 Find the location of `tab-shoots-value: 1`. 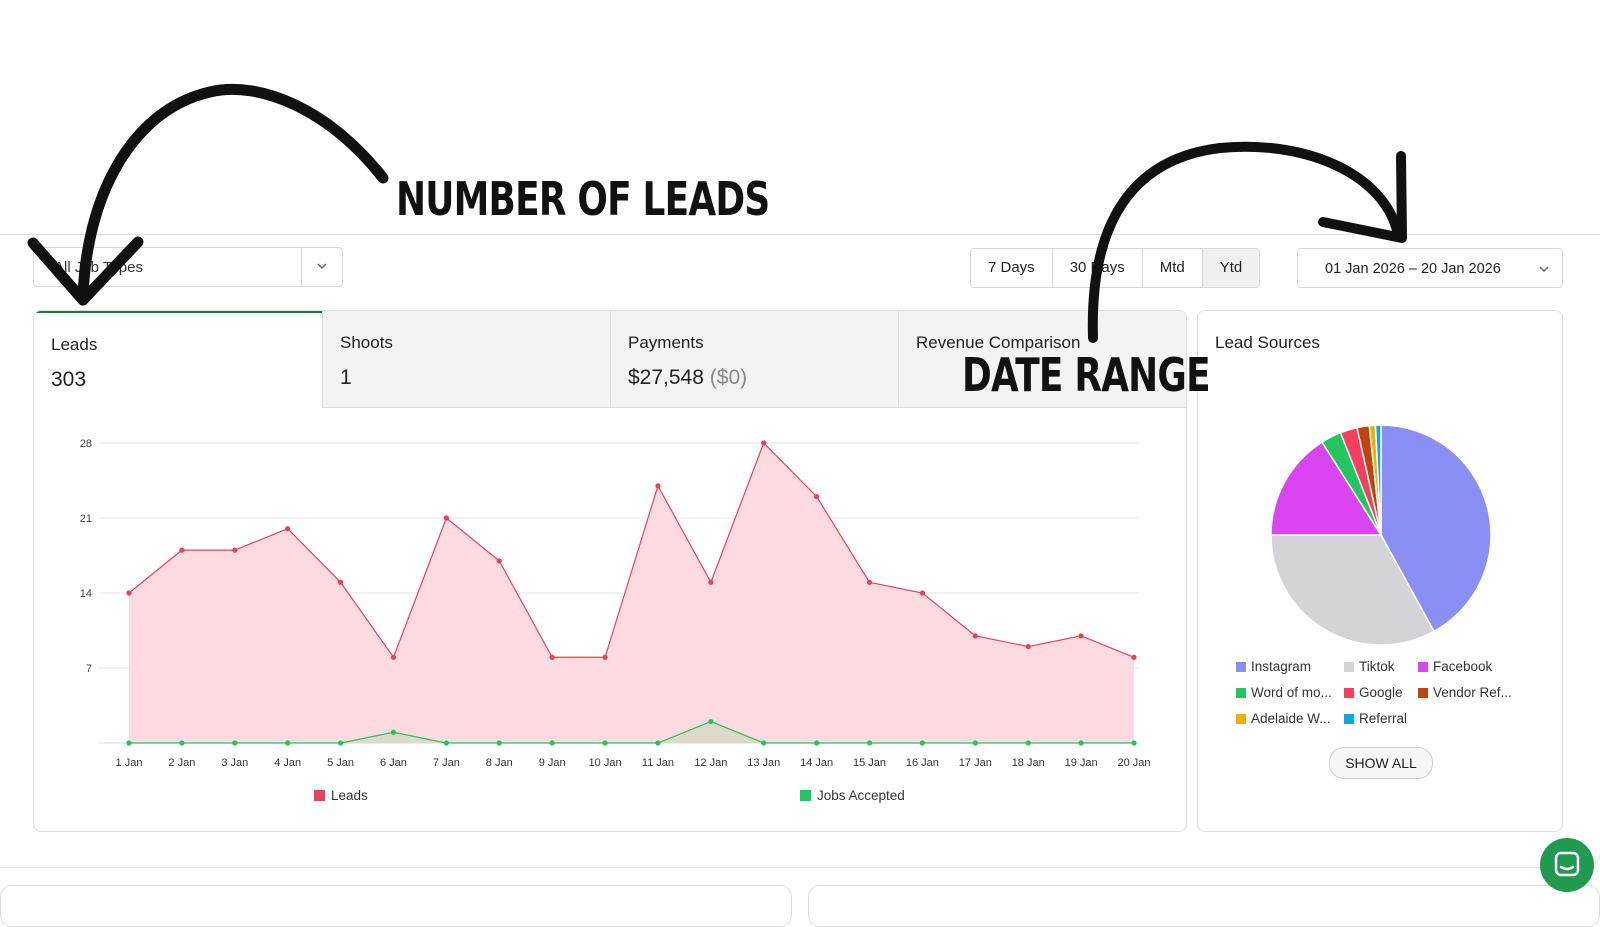

tab-shoots-value: 1 is located at coordinates (346, 377).